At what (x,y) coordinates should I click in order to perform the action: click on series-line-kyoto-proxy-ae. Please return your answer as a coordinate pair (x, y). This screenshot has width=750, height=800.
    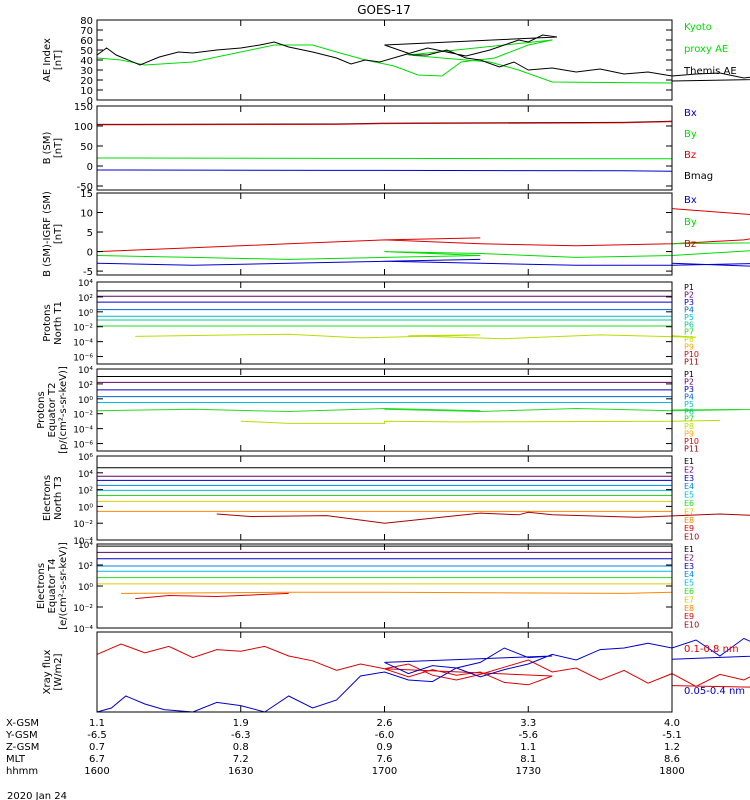
    Looking at the image, I should click on (384, 61).